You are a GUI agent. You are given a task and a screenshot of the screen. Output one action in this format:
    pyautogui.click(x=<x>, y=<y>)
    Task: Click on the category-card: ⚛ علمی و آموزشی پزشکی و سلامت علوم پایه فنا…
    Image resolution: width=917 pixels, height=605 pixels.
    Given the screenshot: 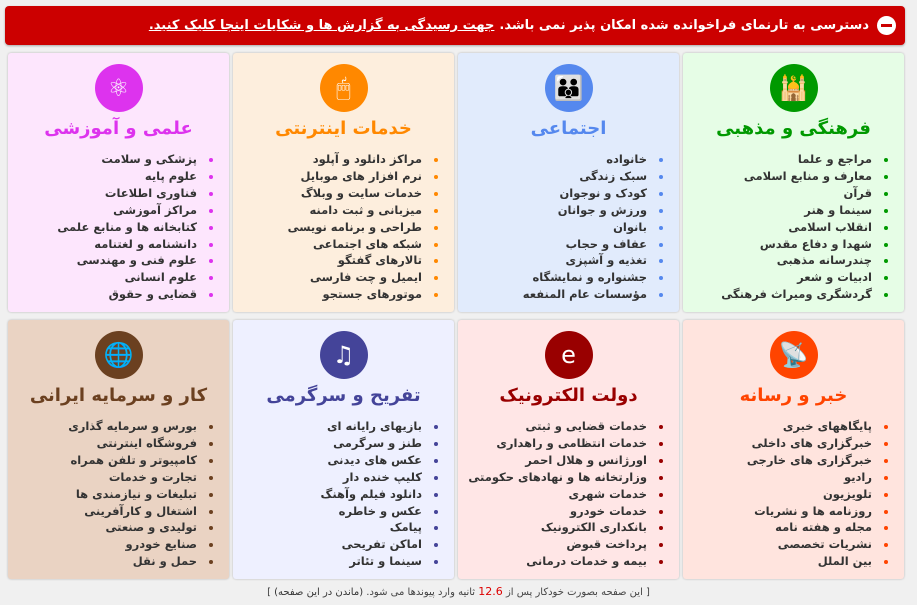 What is the action you would take?
    pyautogui.click(x=118, y=182)
    